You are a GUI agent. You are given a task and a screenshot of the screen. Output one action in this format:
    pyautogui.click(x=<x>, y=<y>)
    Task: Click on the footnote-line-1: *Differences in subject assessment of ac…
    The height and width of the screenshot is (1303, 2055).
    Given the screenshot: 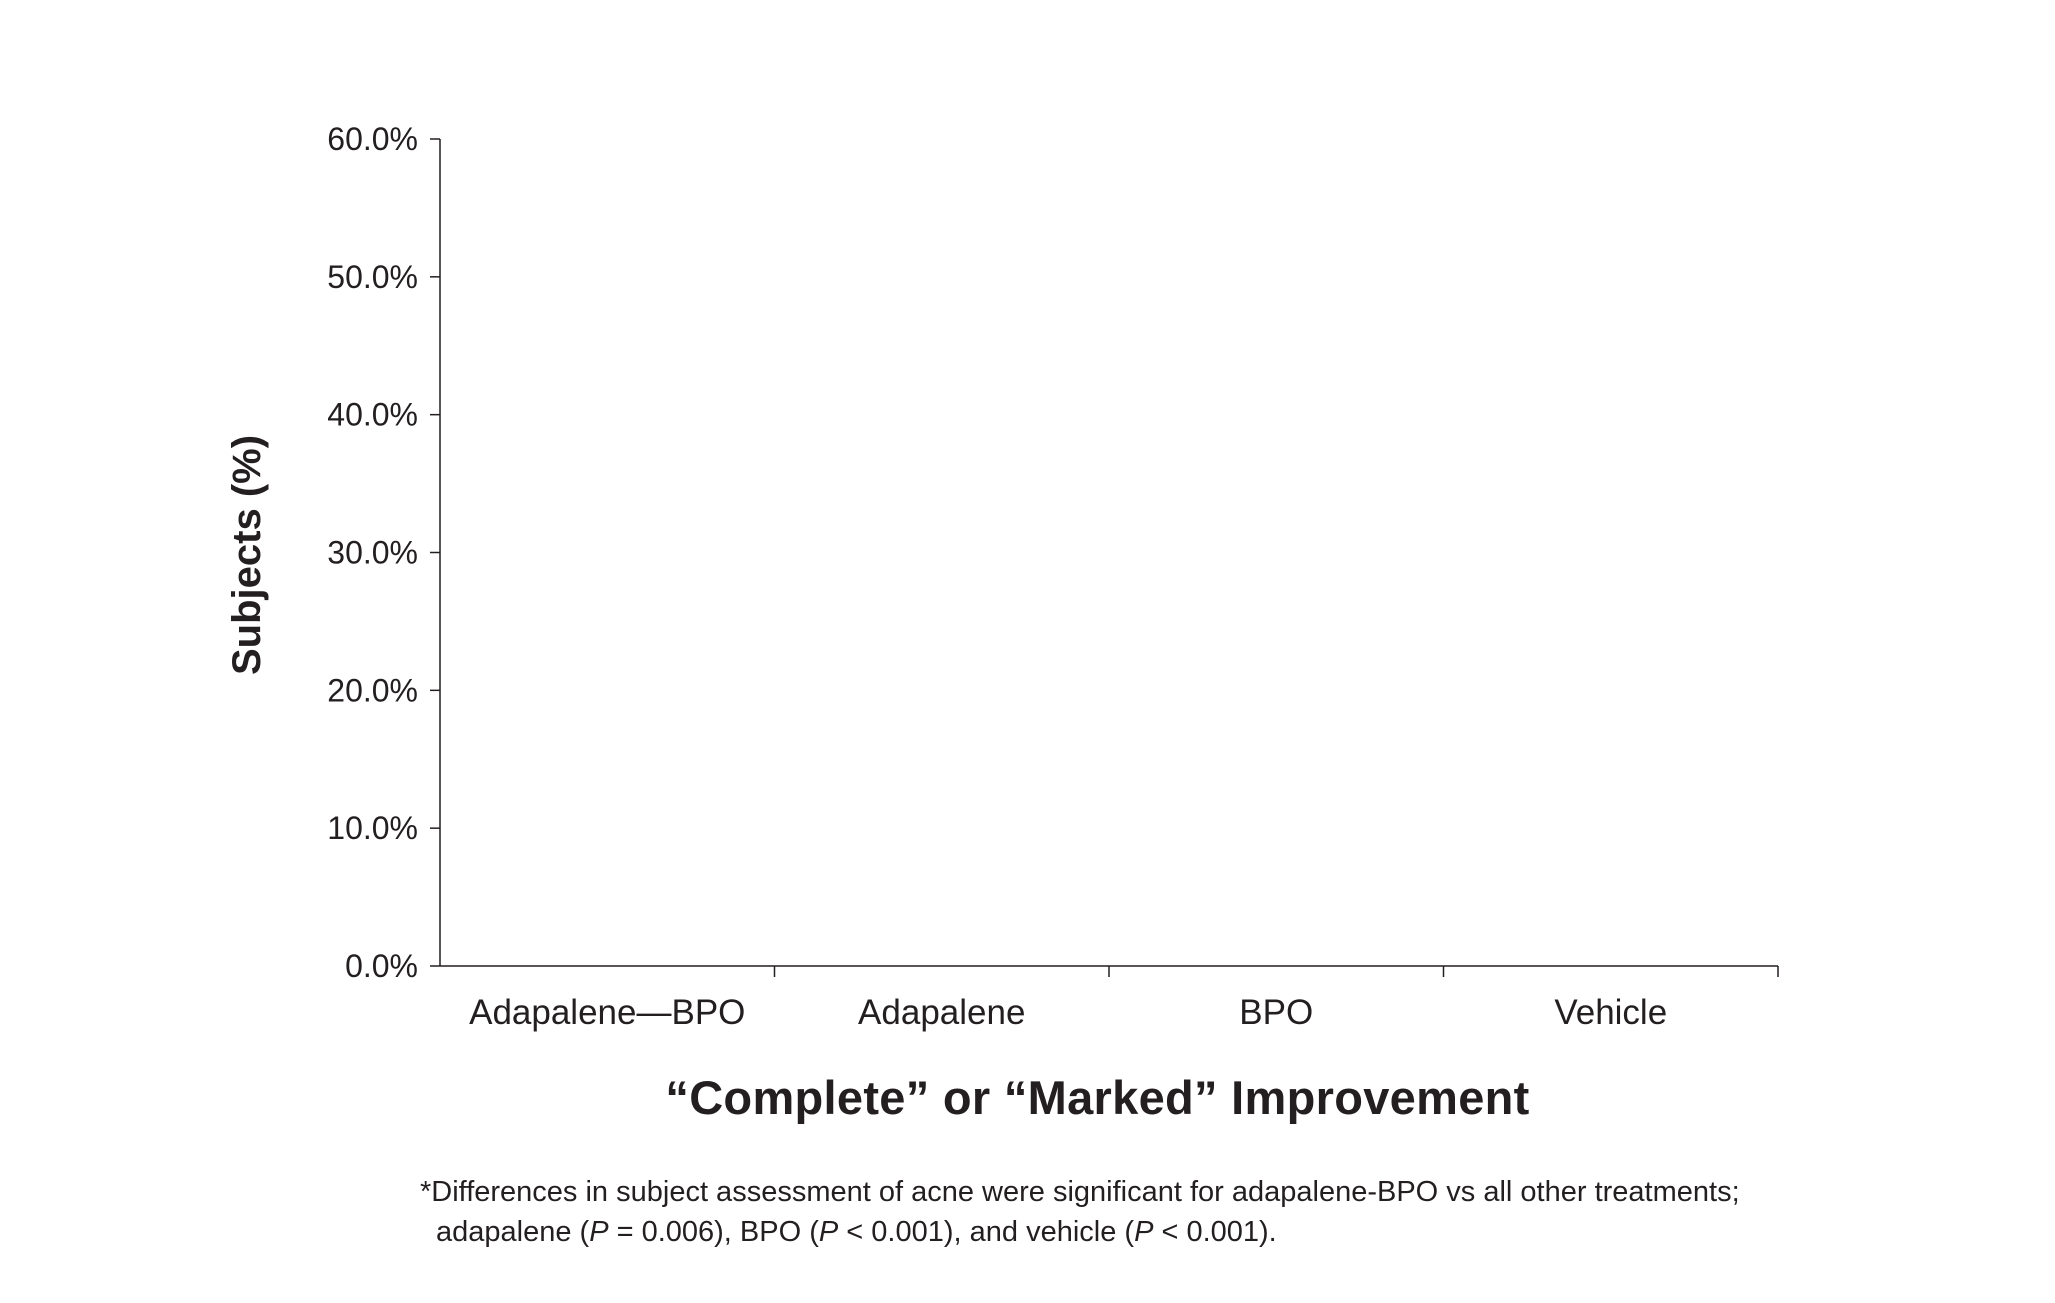 What is the action you would take?
    pyautogui.click(x=1080, y=1192)
    